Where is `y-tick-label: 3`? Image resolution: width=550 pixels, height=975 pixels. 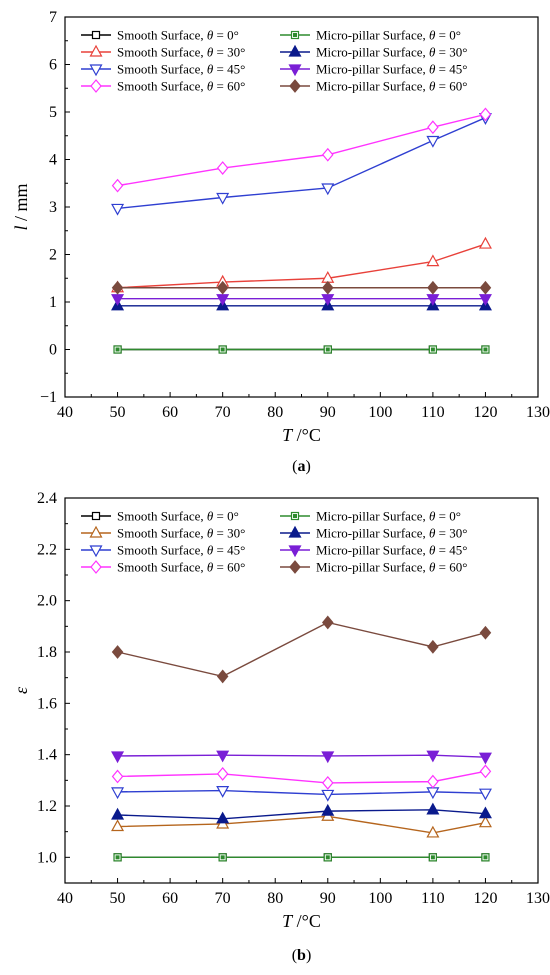
y-tick-label: 3 is located at coordinates (53, 207).